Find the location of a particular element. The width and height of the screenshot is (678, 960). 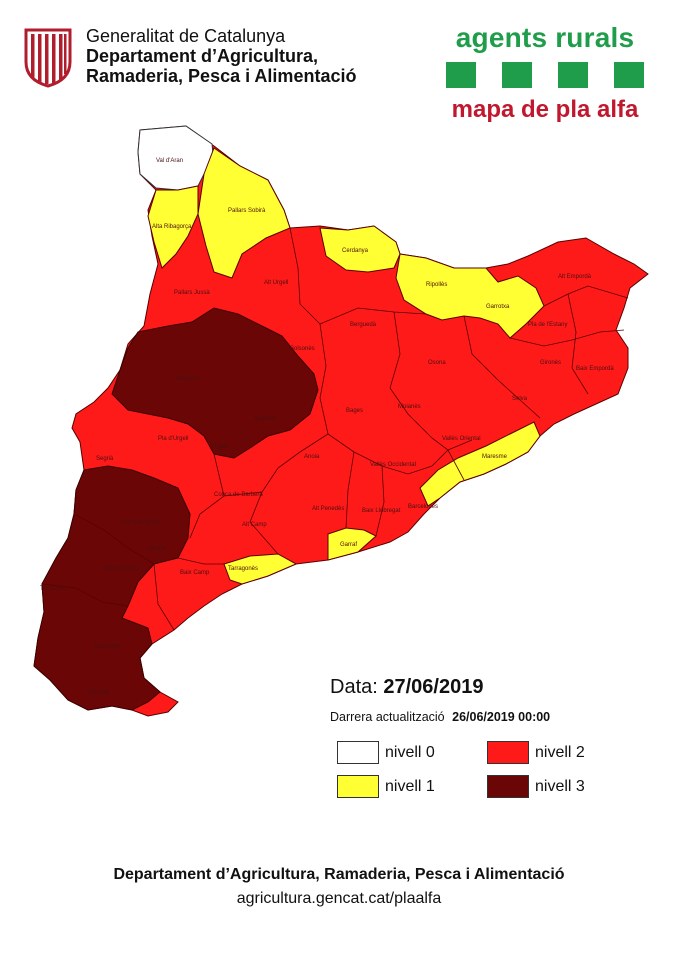

generalitat-name: Generalitat de Catalunya is located at coordinates (186, 36).